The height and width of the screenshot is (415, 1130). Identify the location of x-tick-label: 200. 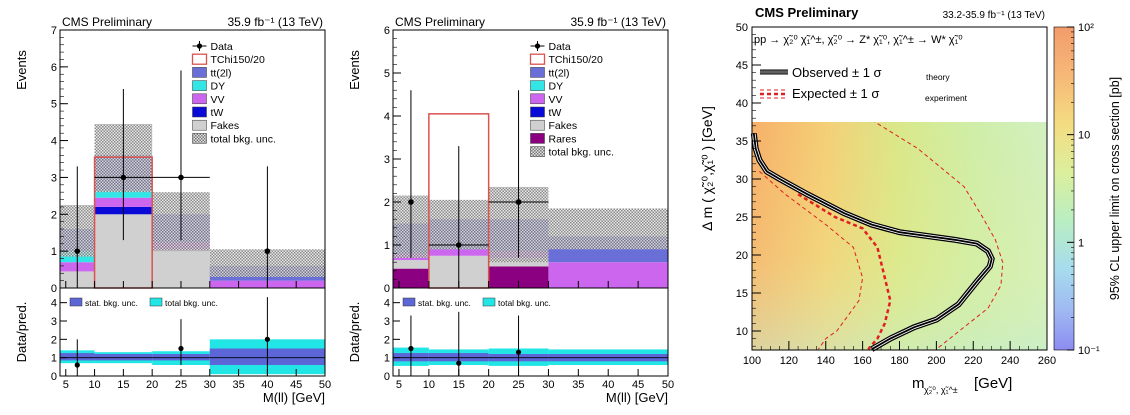
(936, 361).